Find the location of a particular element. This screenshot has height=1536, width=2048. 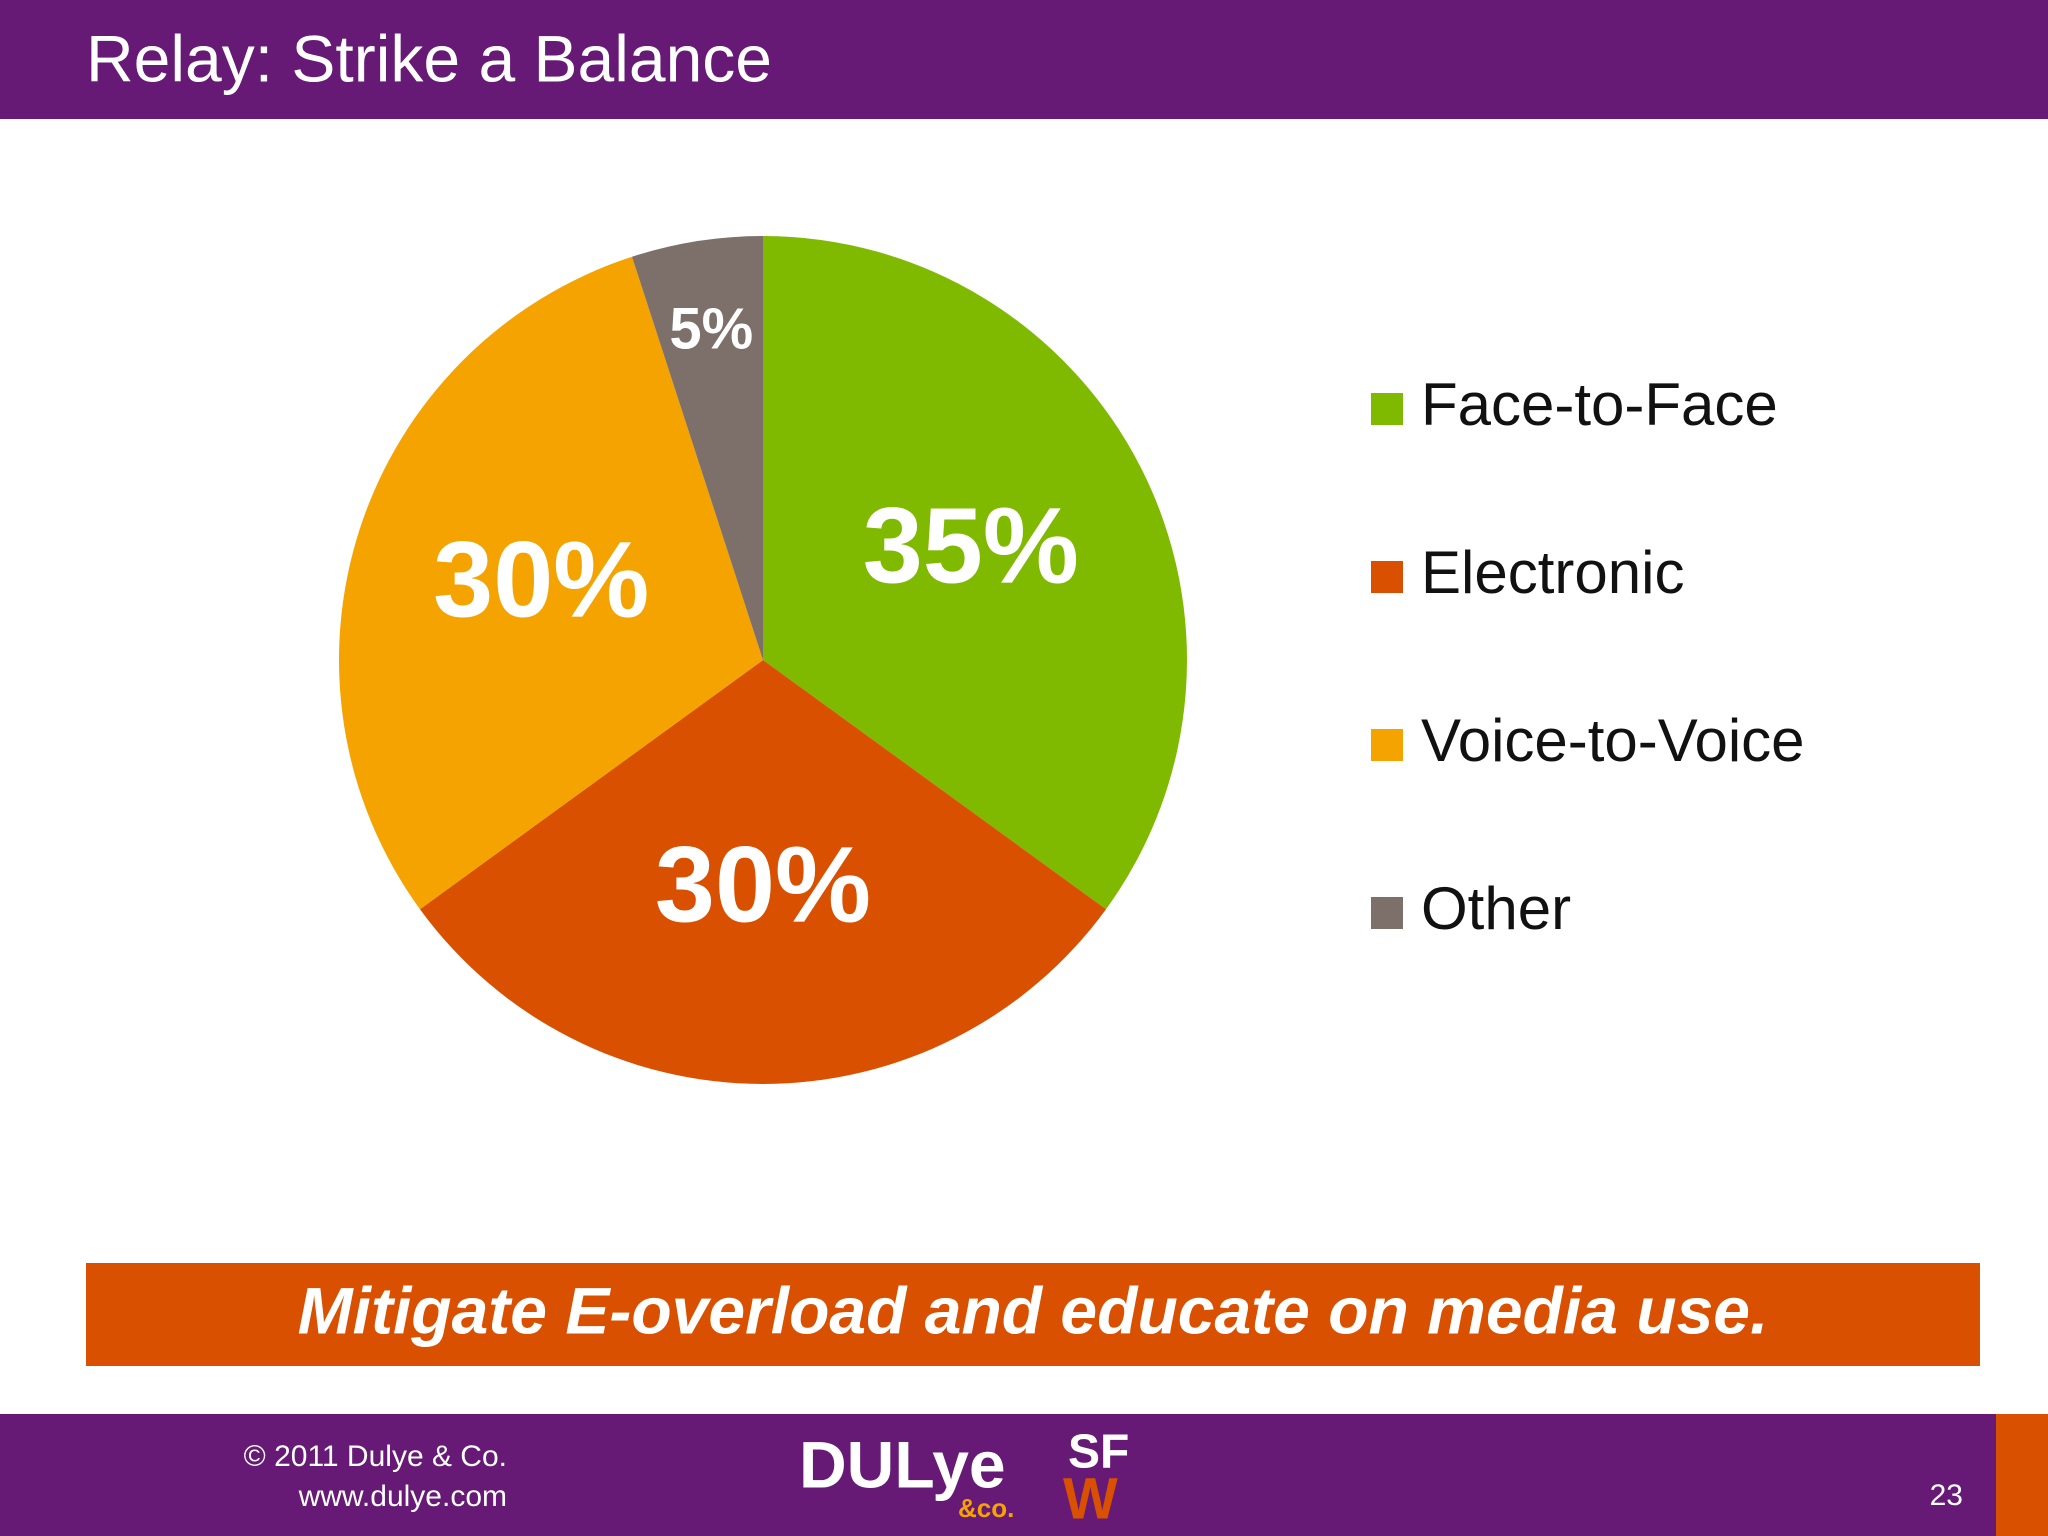

footer-accent is located at coordinates (2022, 1475).